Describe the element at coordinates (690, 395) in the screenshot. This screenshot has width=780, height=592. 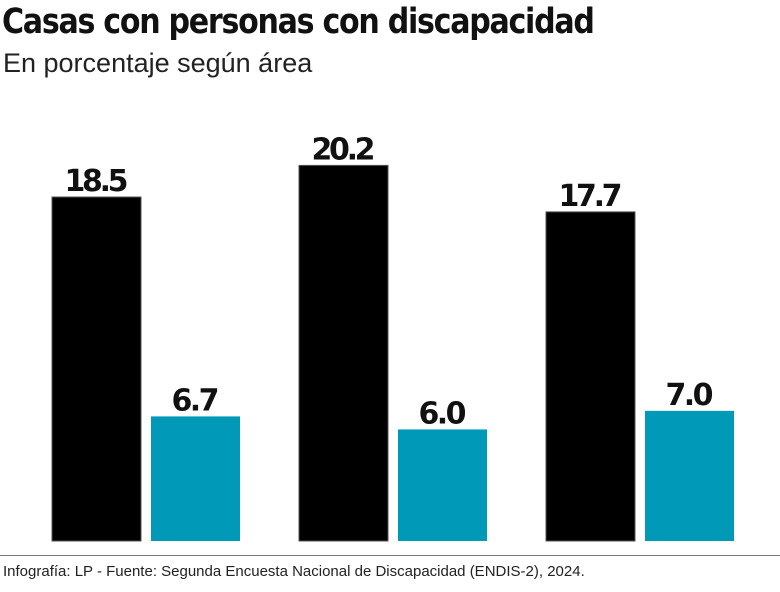
I see `data-label: 7.0` at that location.